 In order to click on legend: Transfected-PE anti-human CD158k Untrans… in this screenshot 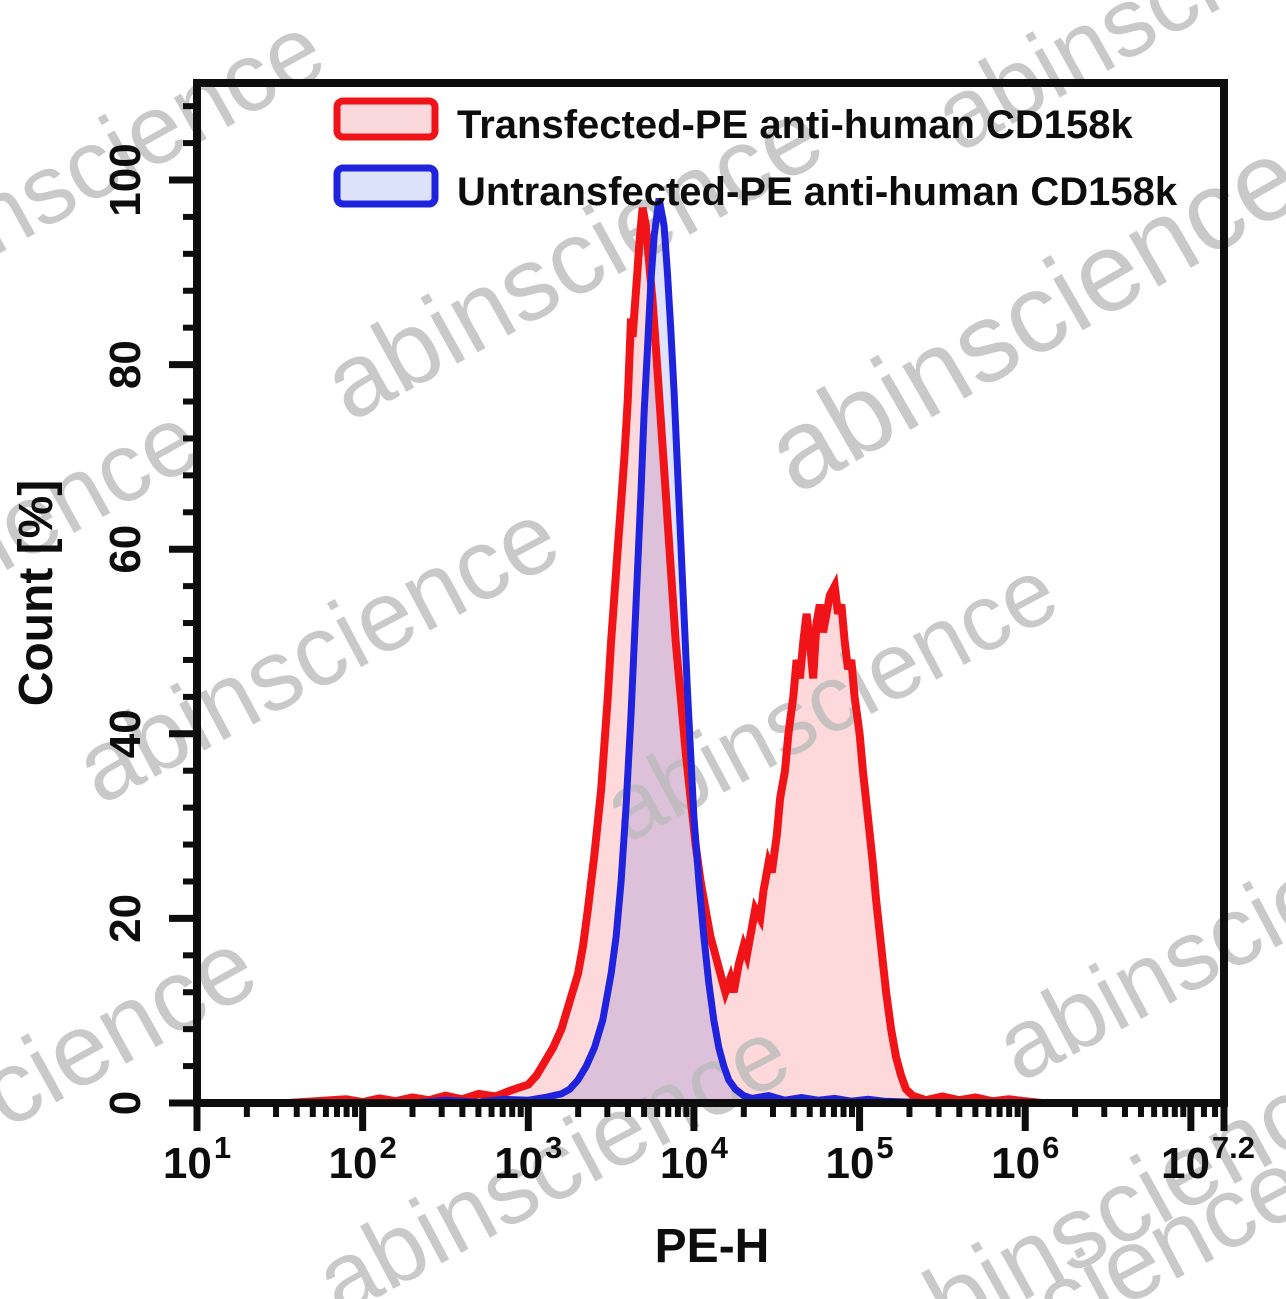, I will do `click(755, 155)`.